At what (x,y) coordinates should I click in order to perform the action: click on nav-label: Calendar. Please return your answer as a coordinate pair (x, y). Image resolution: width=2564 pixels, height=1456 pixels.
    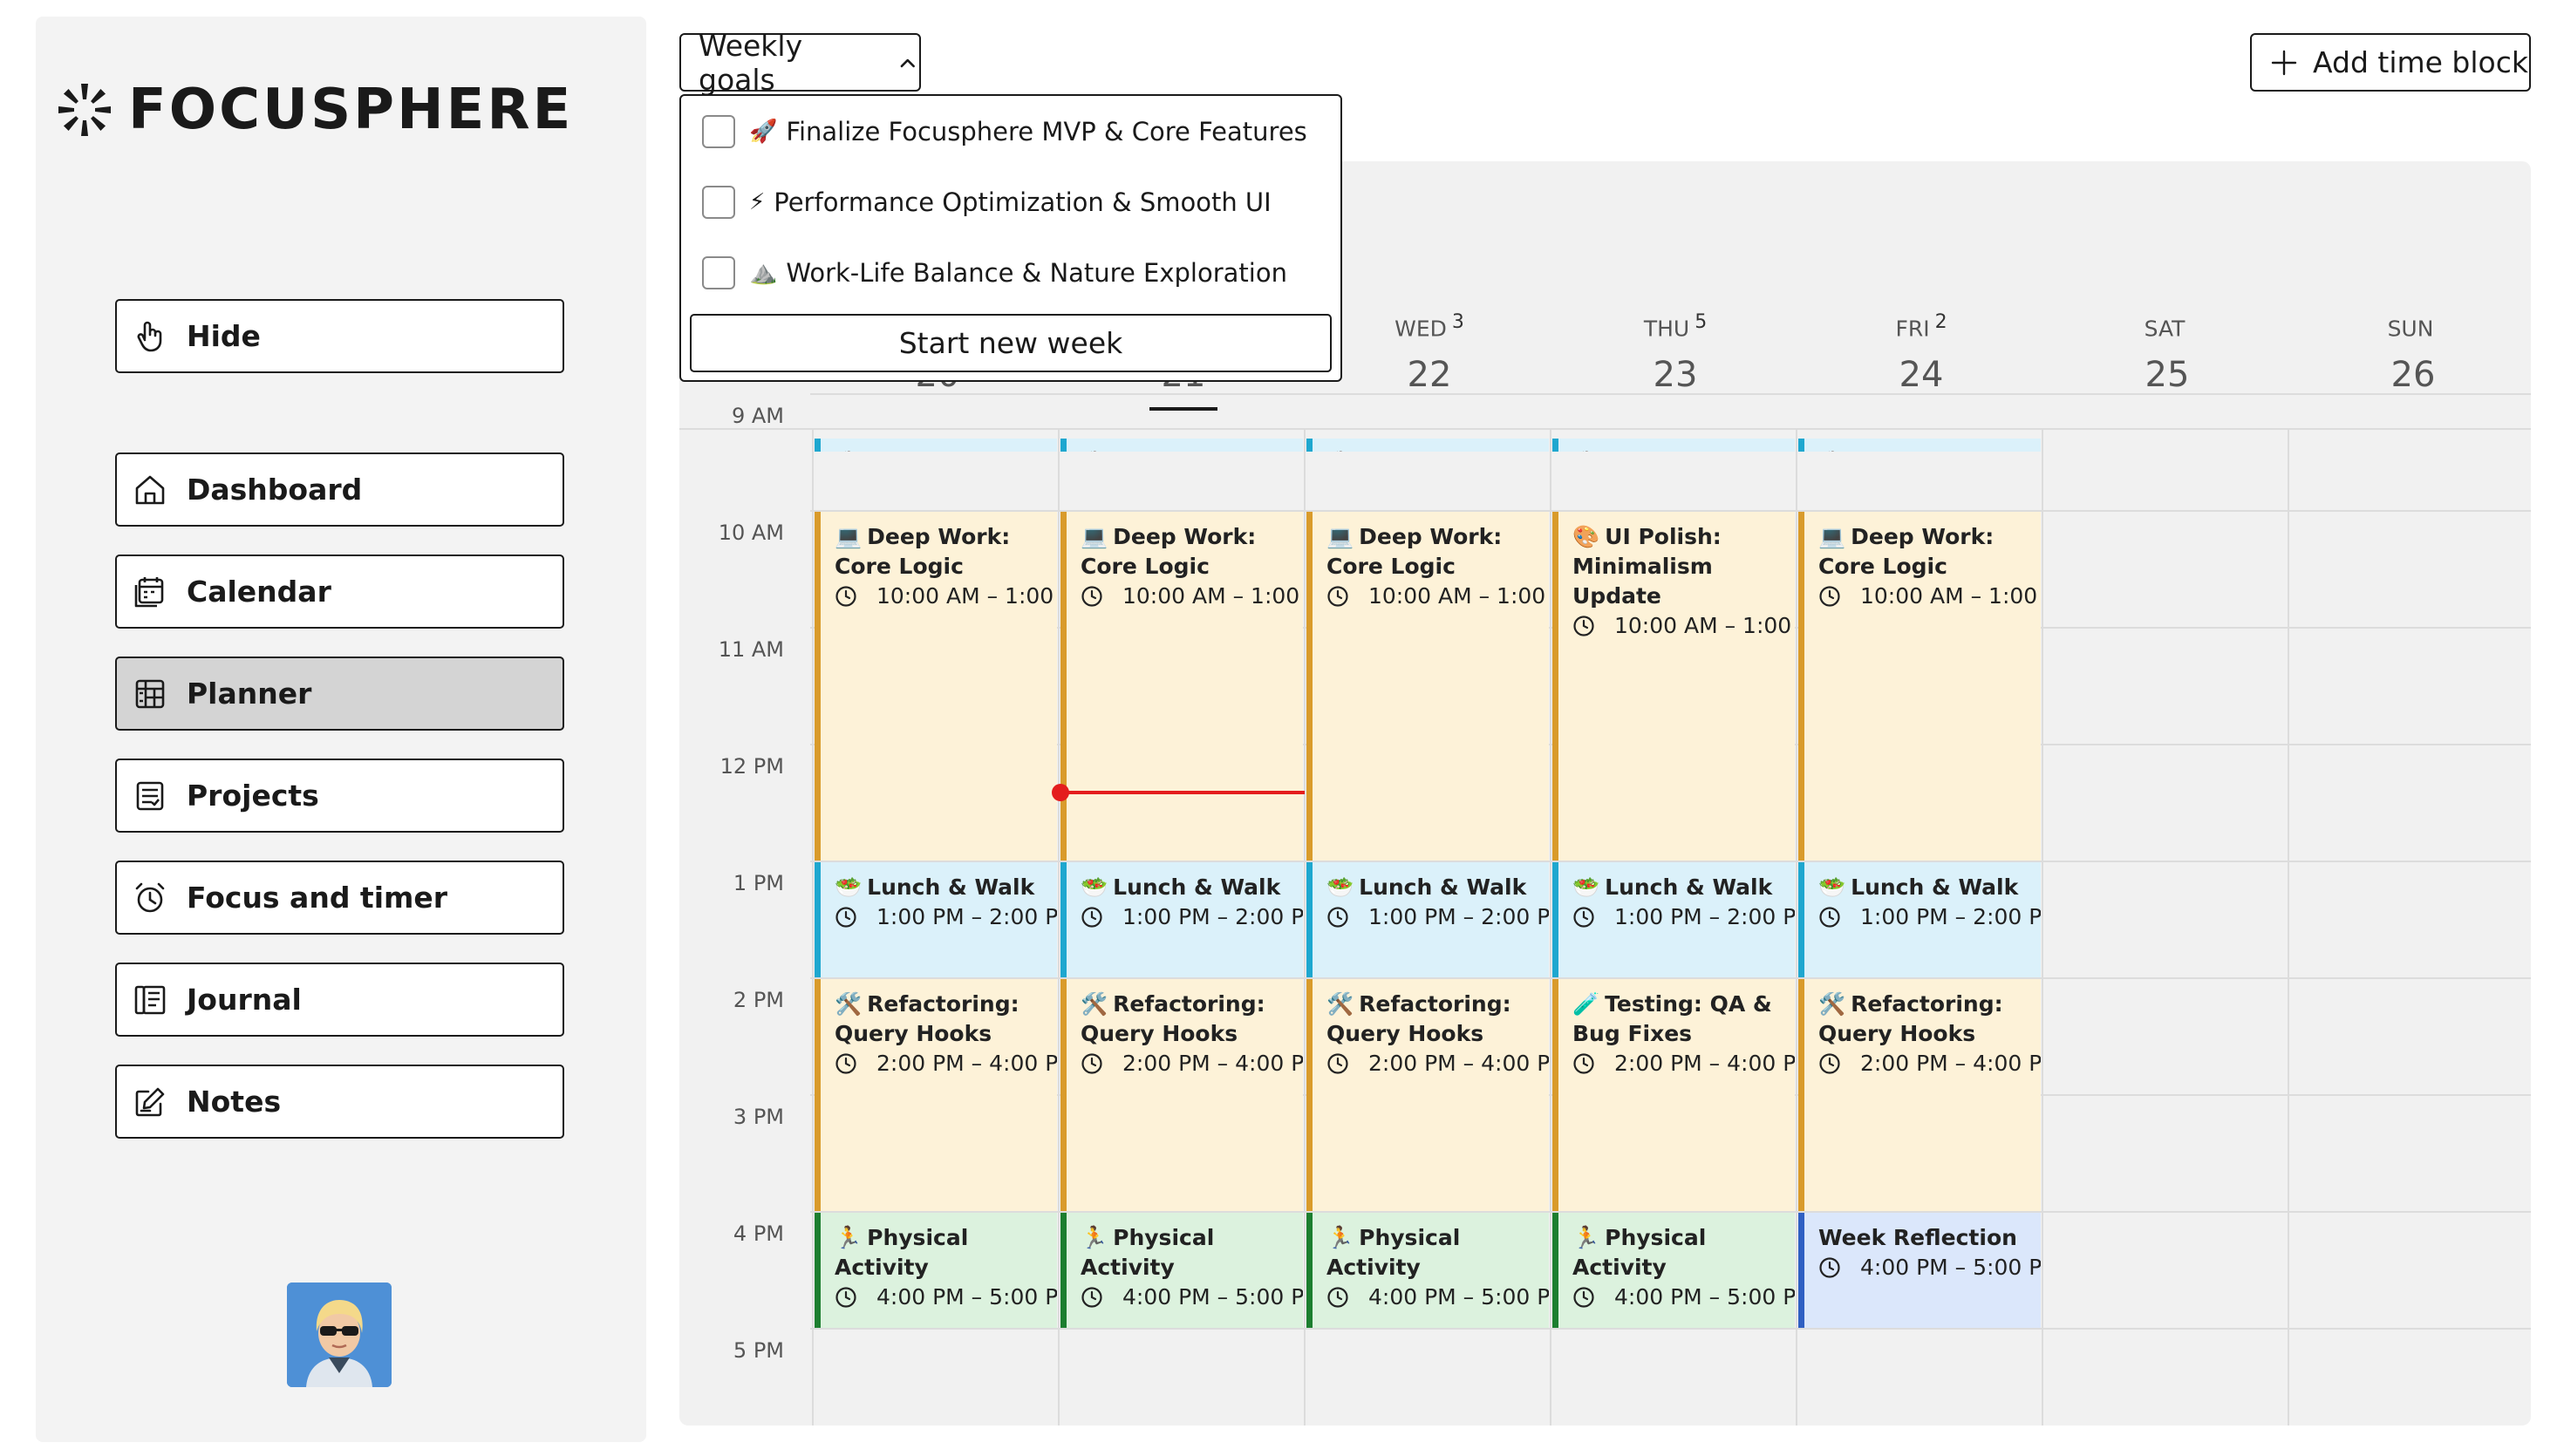
    Looking at the image, I should click on (259, 592).